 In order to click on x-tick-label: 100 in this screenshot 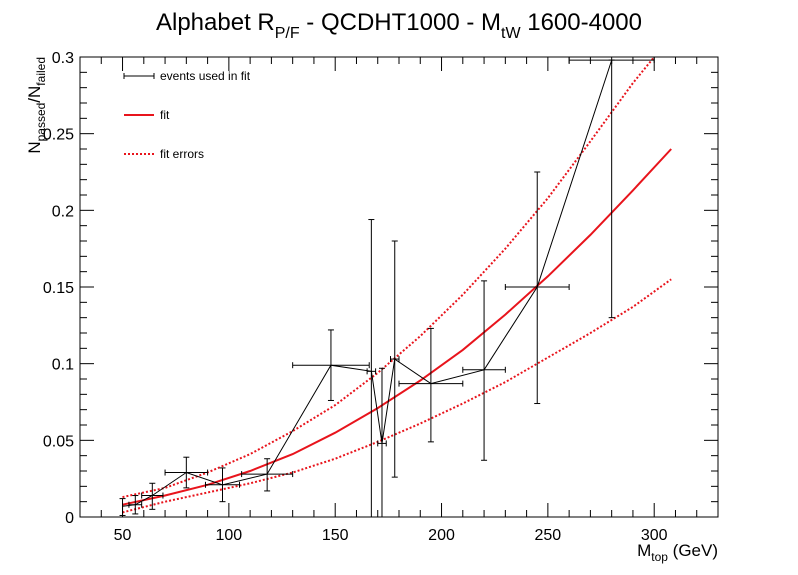, I will do `click(229, 535)`.